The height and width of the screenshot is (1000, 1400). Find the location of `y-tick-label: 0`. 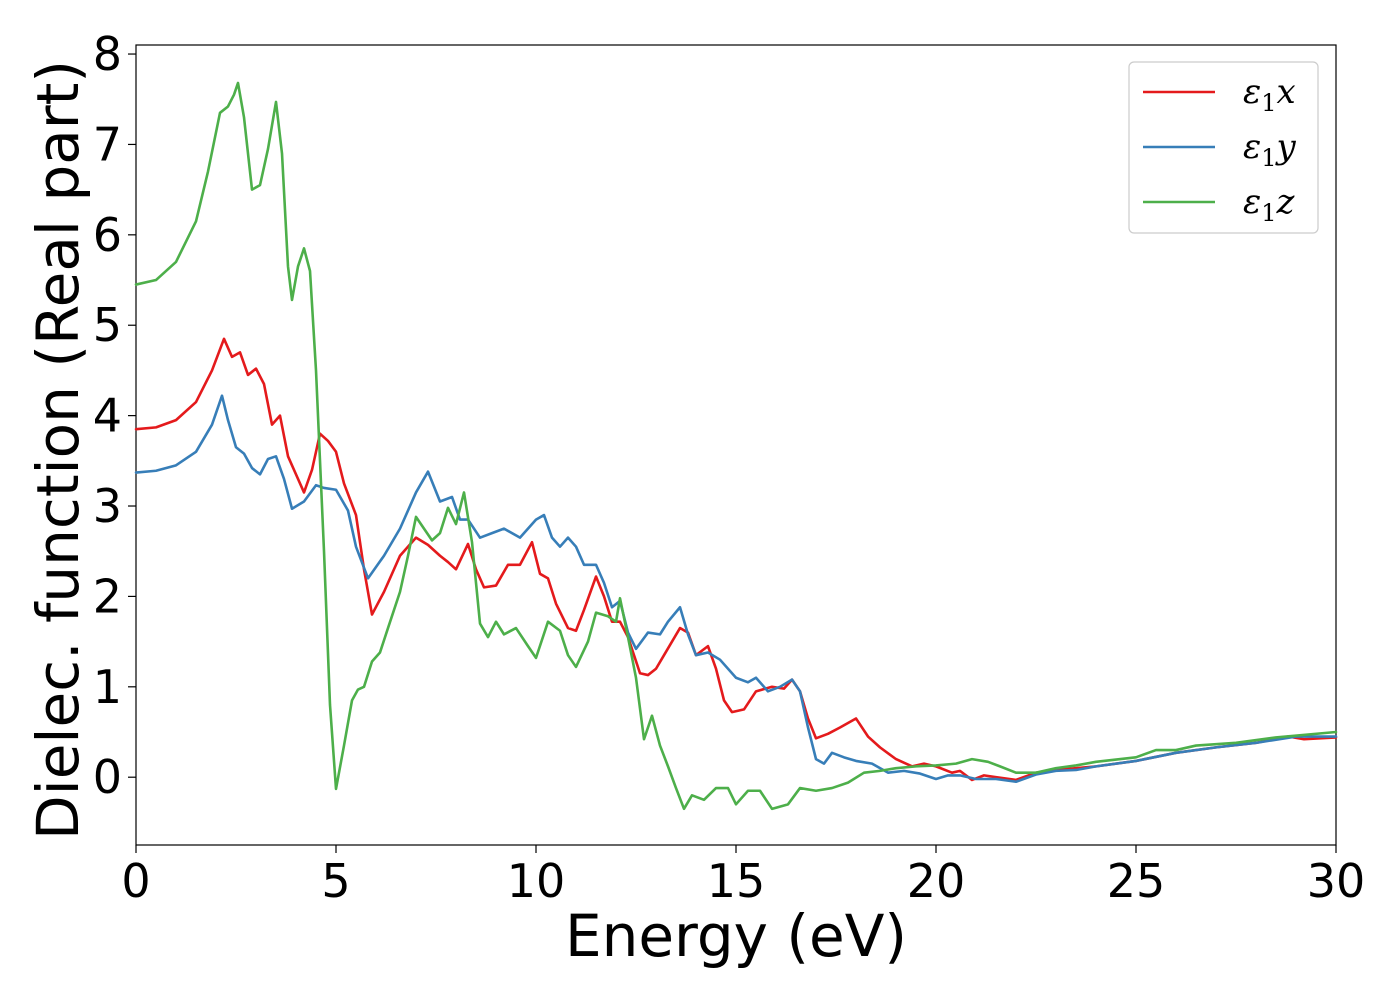

y-tick-label: 0 is located at coordinates (107, 777).